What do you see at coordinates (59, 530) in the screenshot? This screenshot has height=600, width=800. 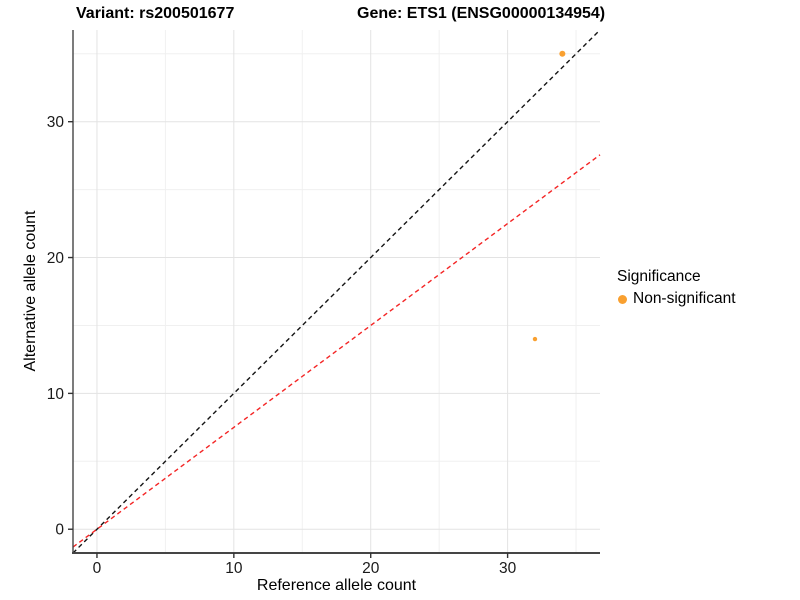 I see `y-tick-label: 0` at bounding box center [59, 530].